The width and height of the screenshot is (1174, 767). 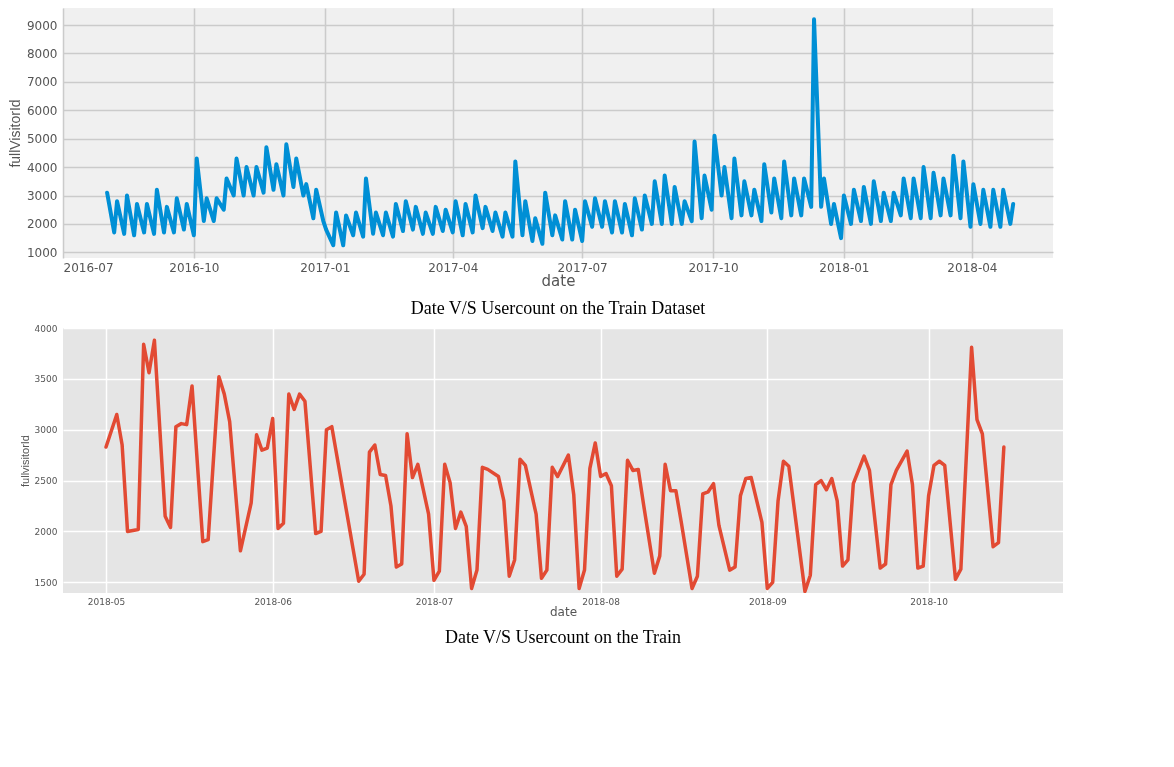 What do you see at coordinates (453, 267) in the screenshot?
I see `x-tick-label: 2017-04` at bounding box center [453, 267].